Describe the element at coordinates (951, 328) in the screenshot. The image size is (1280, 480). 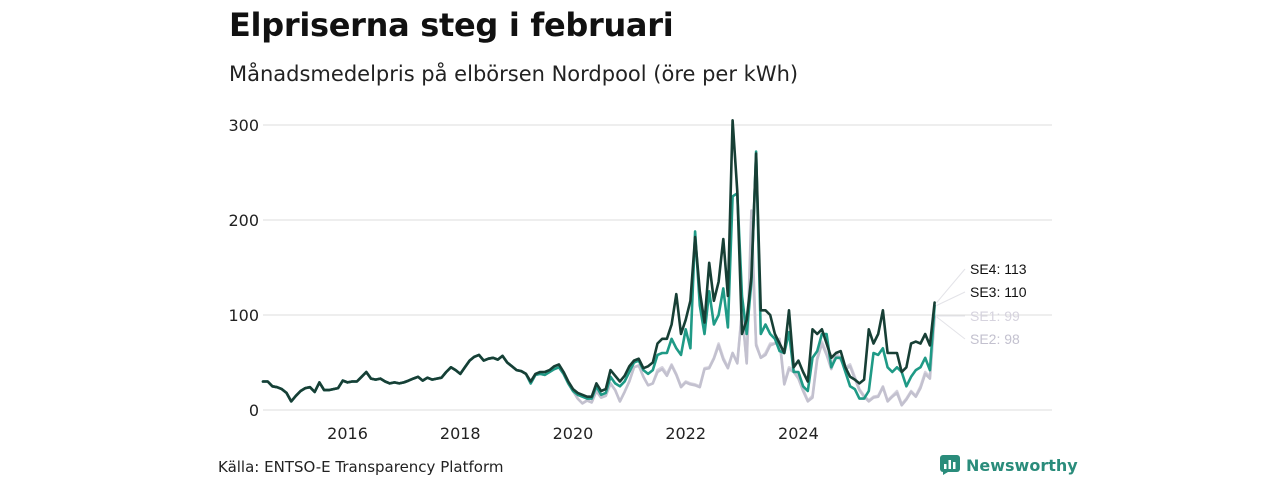
I see `leader-line-se2` at that location.